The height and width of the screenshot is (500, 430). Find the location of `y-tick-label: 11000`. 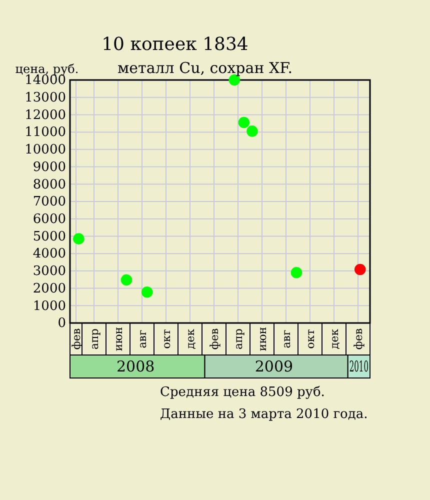

y-tick-label: 11000 is located at coordinates (45, 132).